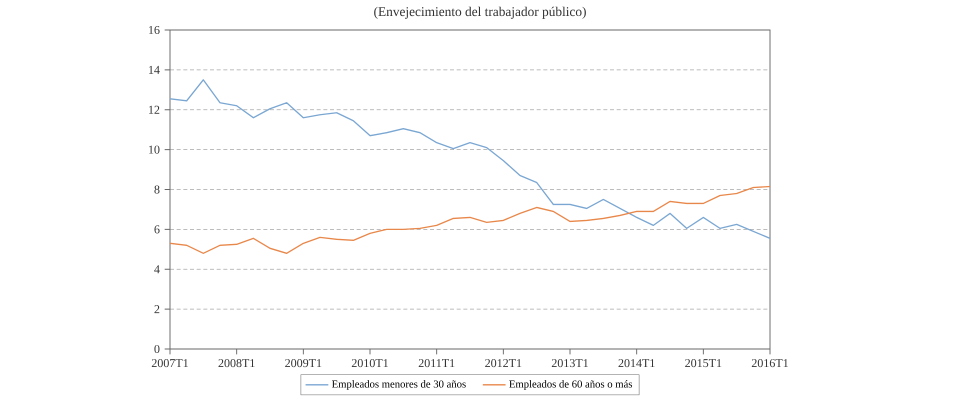  Describe the element at coordinates (570, 385) in the screenshot. I see `legend-label: Empleados de 60 años o más` at that location.